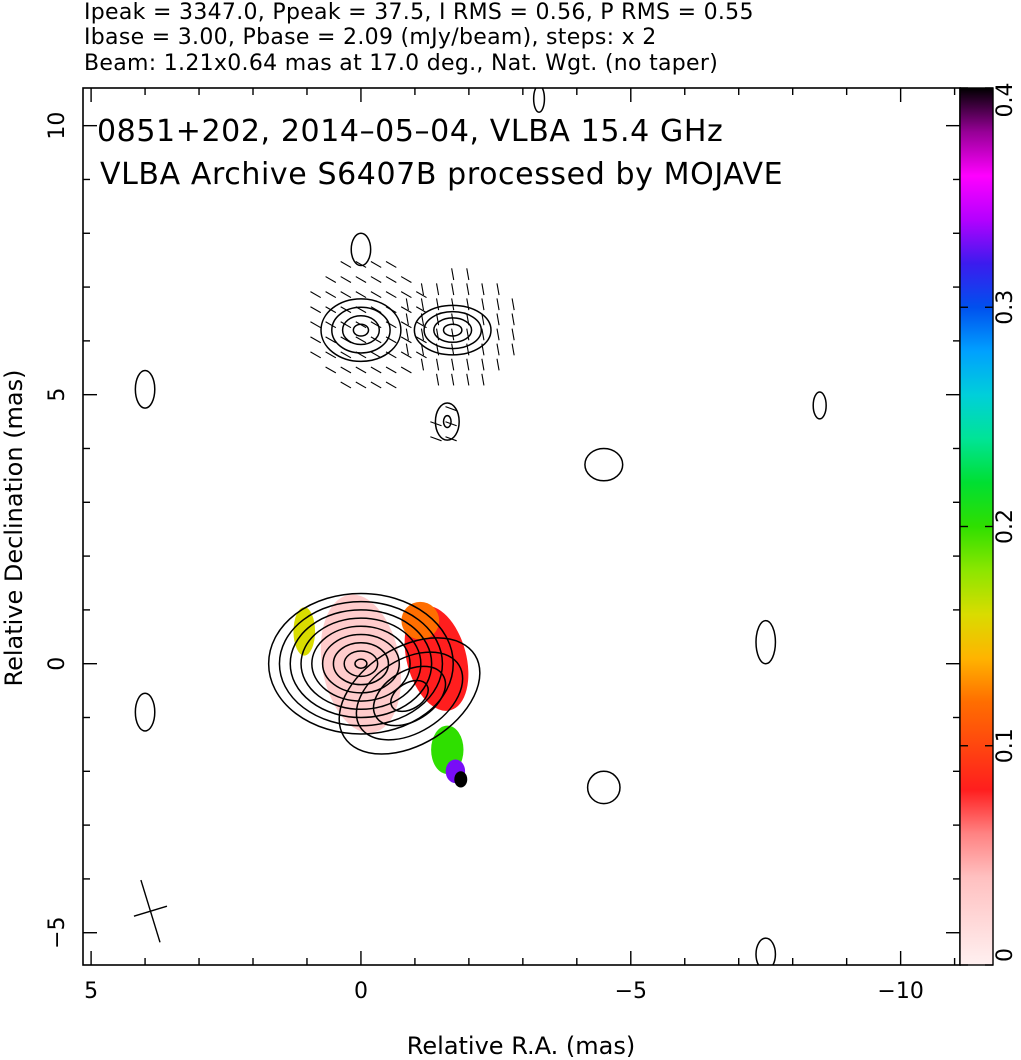 The image size is (1021, 1060). Describe the element at coordinates (447, 421) in the screenshot. I see `contour-upper-knot` at that location.